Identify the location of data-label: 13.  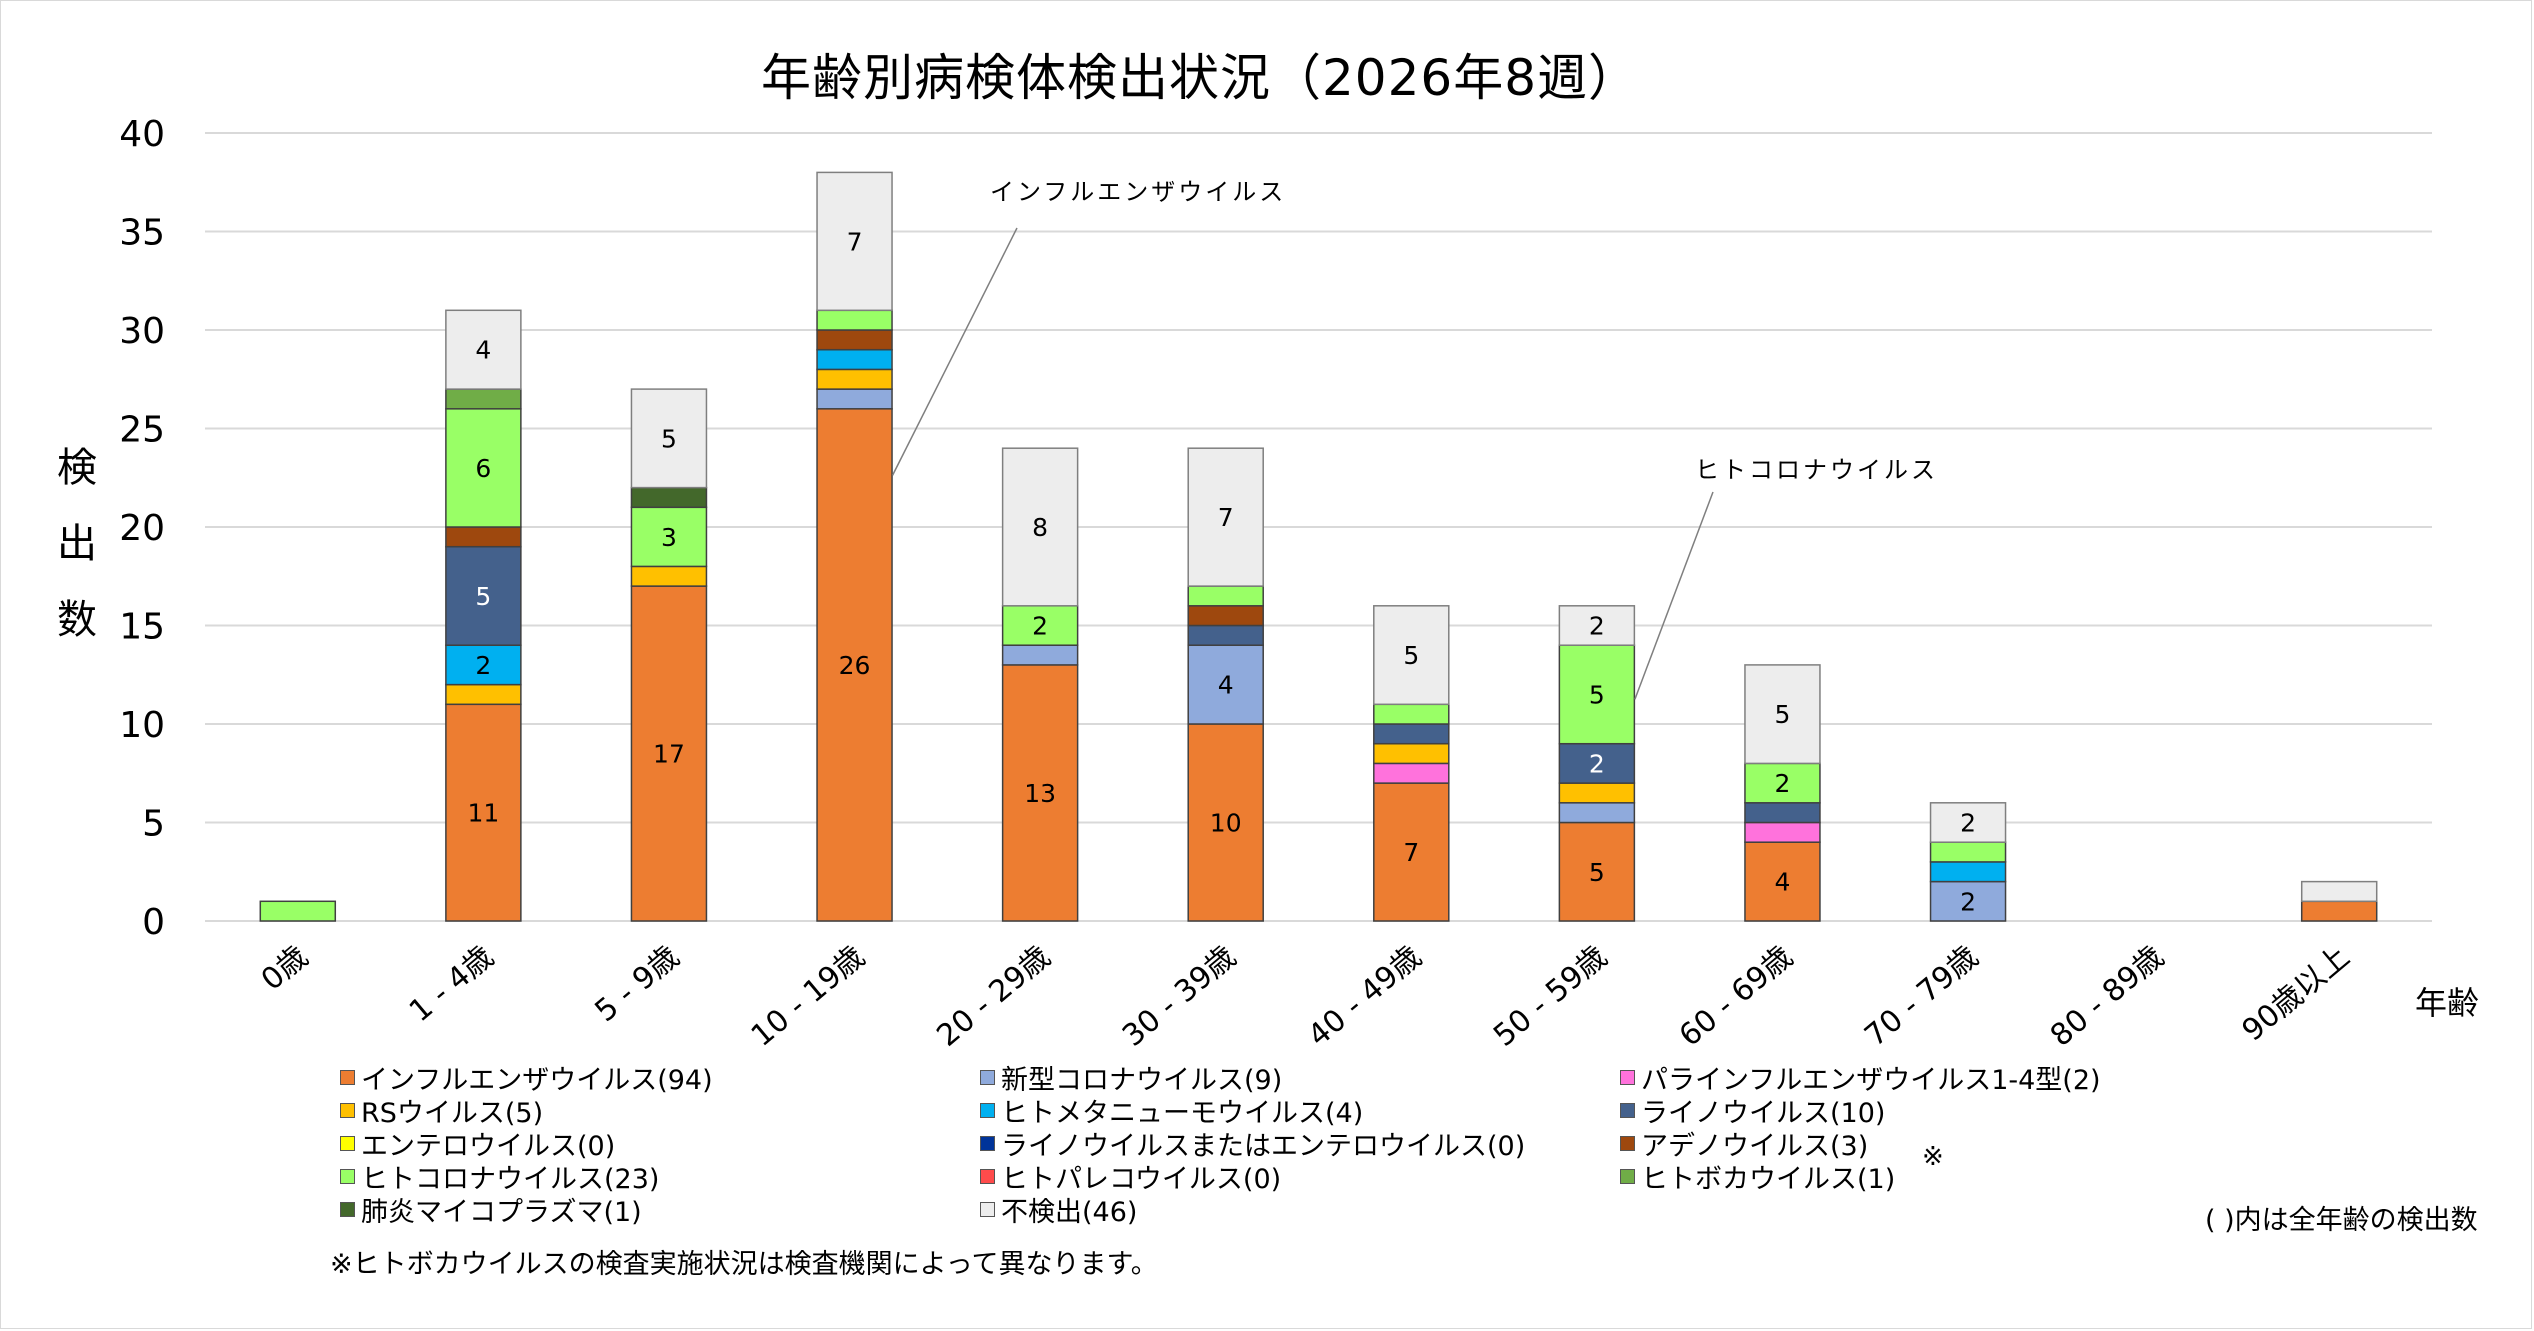
(1040, 793).